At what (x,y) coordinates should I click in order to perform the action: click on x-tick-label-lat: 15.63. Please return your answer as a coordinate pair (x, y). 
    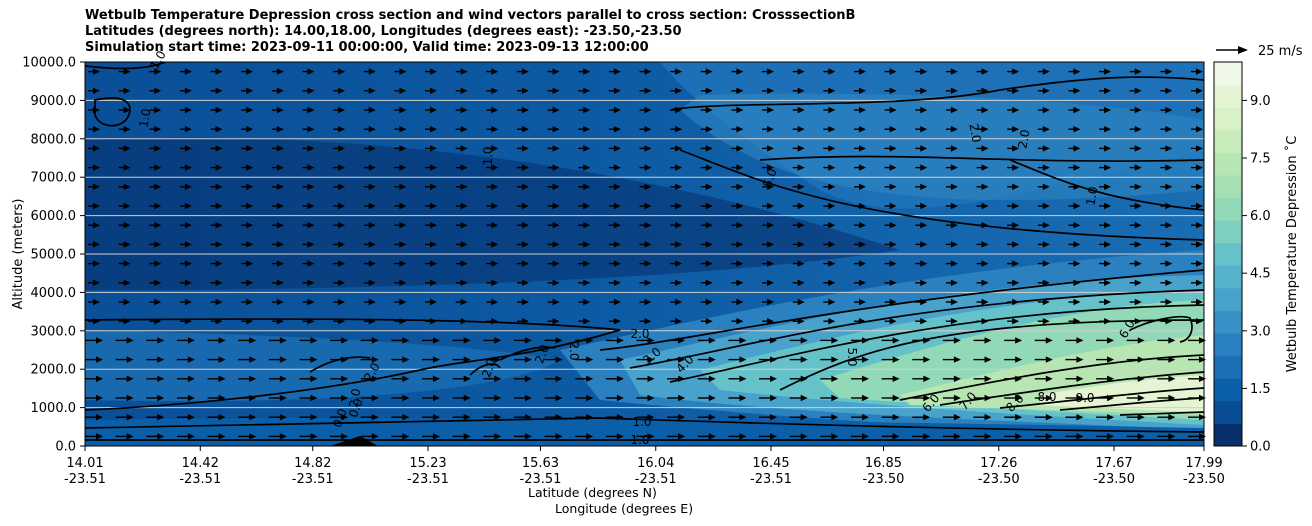
    Looking at the image, I should click on (540, 463).